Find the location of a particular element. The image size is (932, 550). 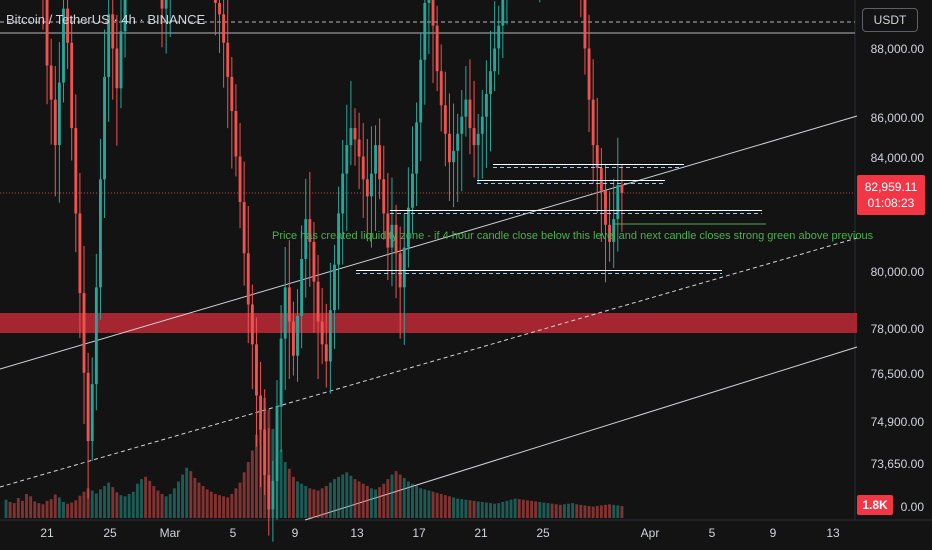

x-tick-label: Mar is located at coordinates (170, 533).